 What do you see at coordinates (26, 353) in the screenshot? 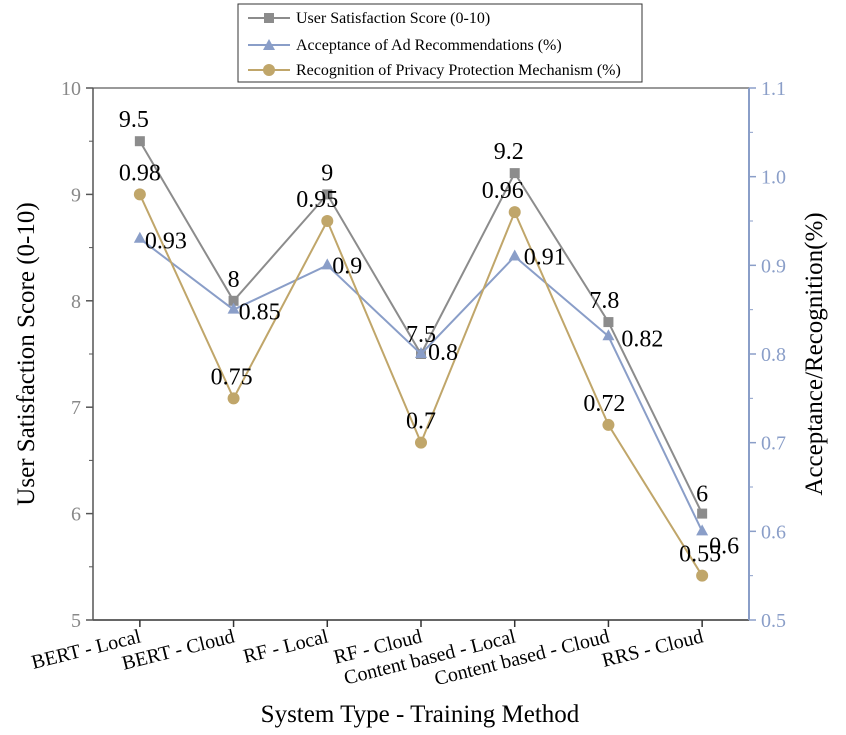
I see `left-axis-title: User Satisfaction Score (0-10)` at bounding box center [26, 353].